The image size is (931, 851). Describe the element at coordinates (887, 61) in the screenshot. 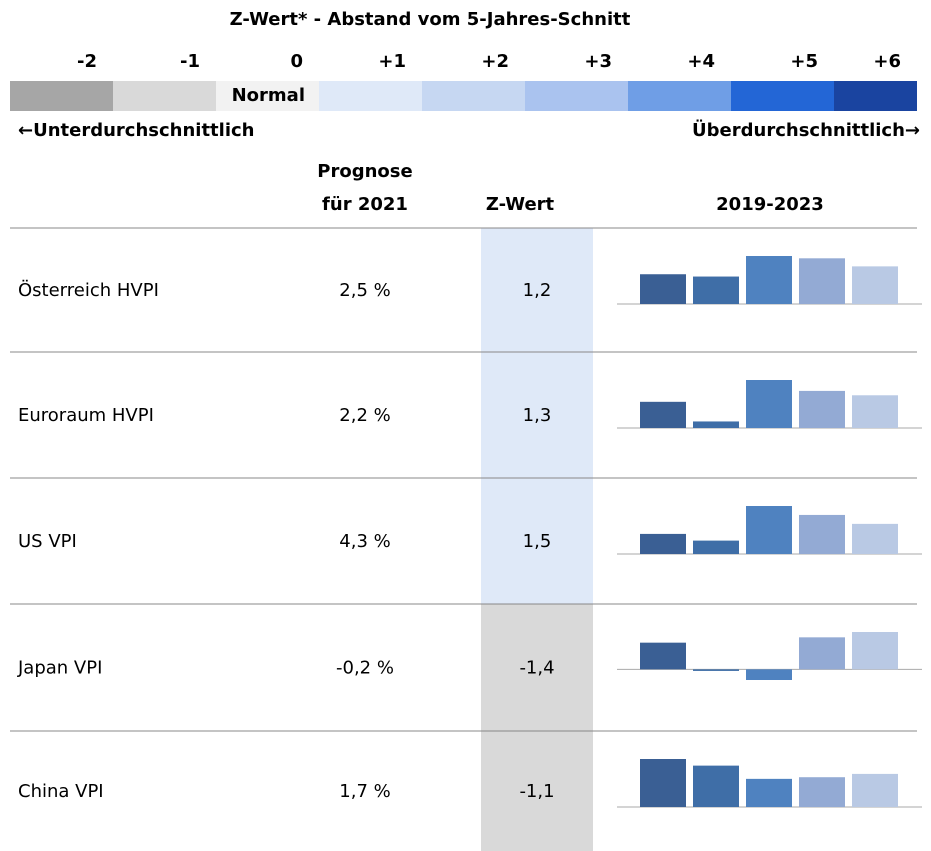

I see `scale-label: +6` at that location.